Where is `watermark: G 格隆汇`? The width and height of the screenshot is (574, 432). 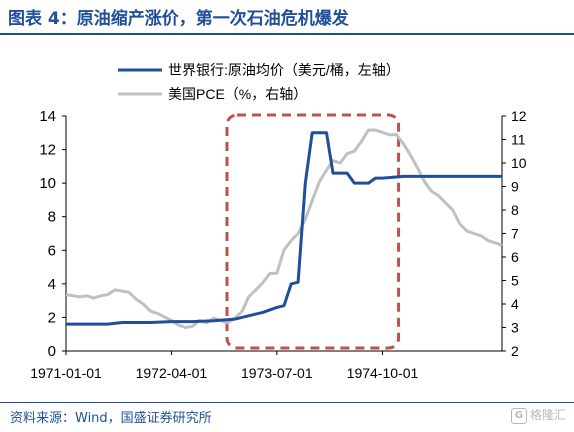
watermark: G 格隆汇 is located at coordinates (538, 415).